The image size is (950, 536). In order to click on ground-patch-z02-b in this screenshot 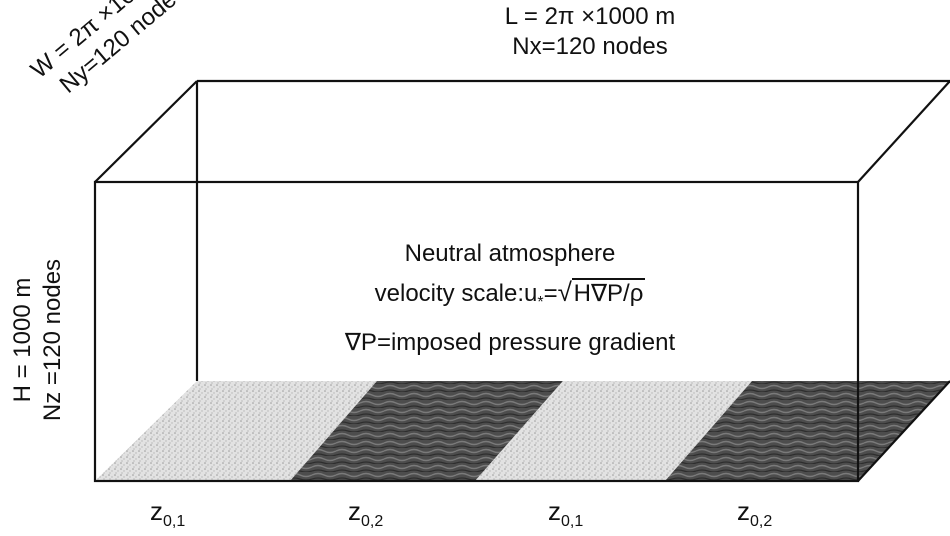, I will do `click(807, 431)`.